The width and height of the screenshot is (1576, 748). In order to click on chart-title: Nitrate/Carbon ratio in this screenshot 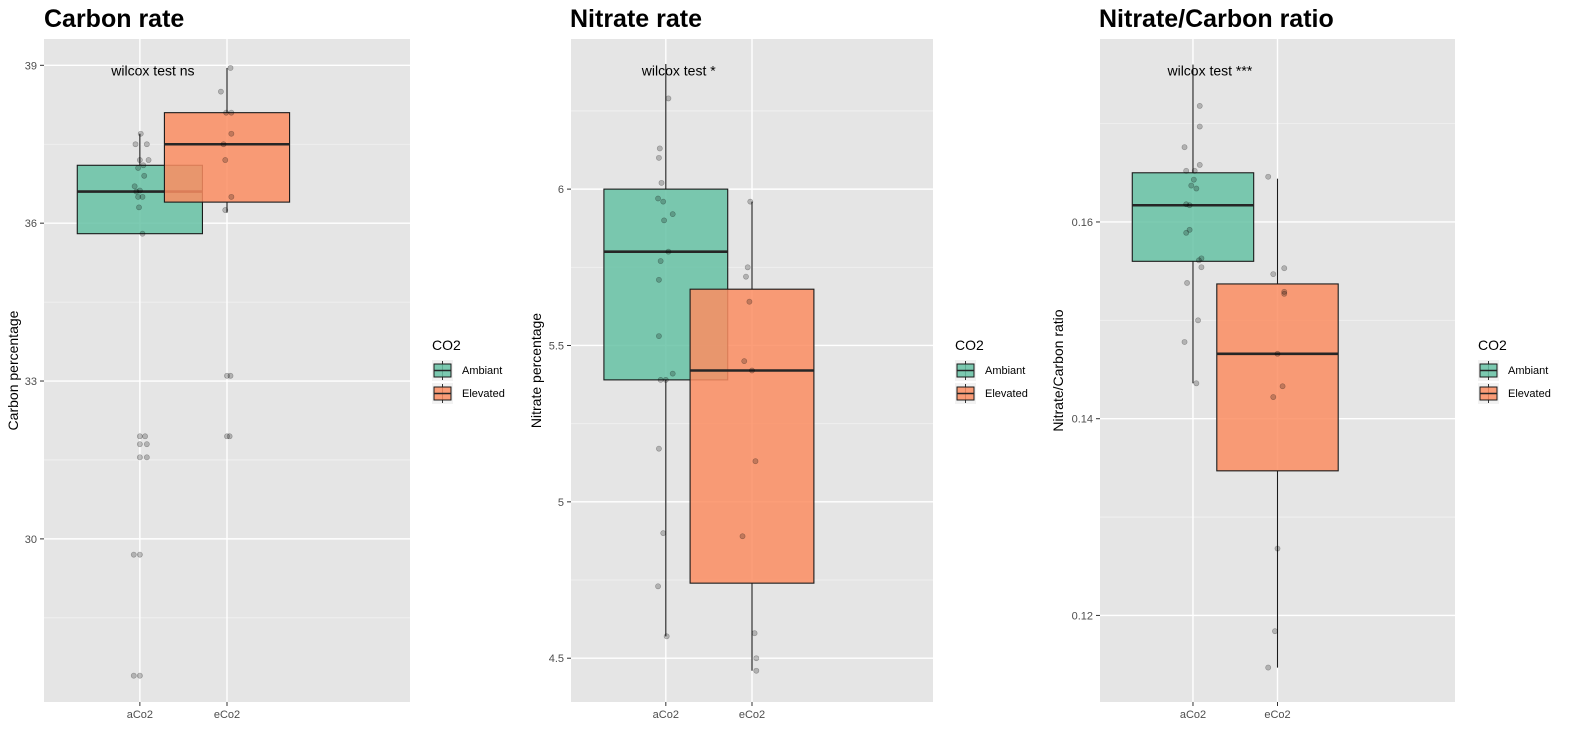, I will do `click(1216, 19)`.